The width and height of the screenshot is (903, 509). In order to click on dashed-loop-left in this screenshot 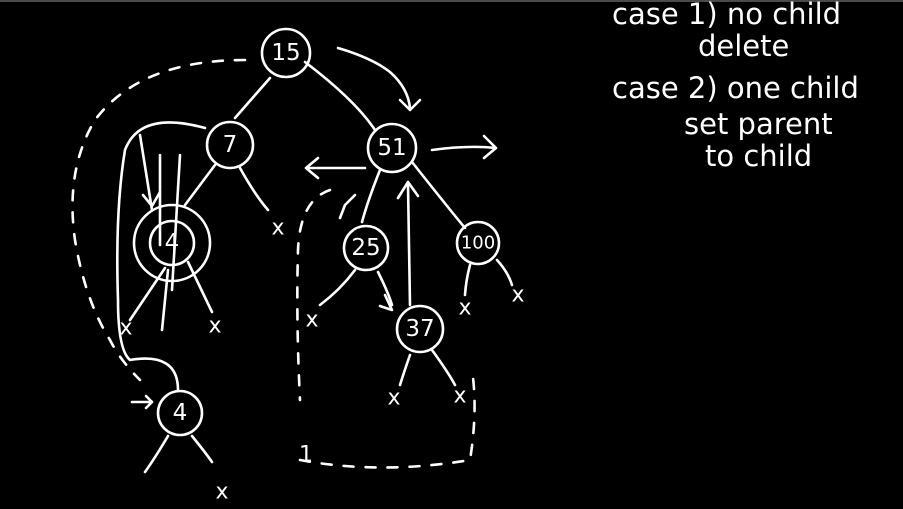, I will do `click(314, 295)`.